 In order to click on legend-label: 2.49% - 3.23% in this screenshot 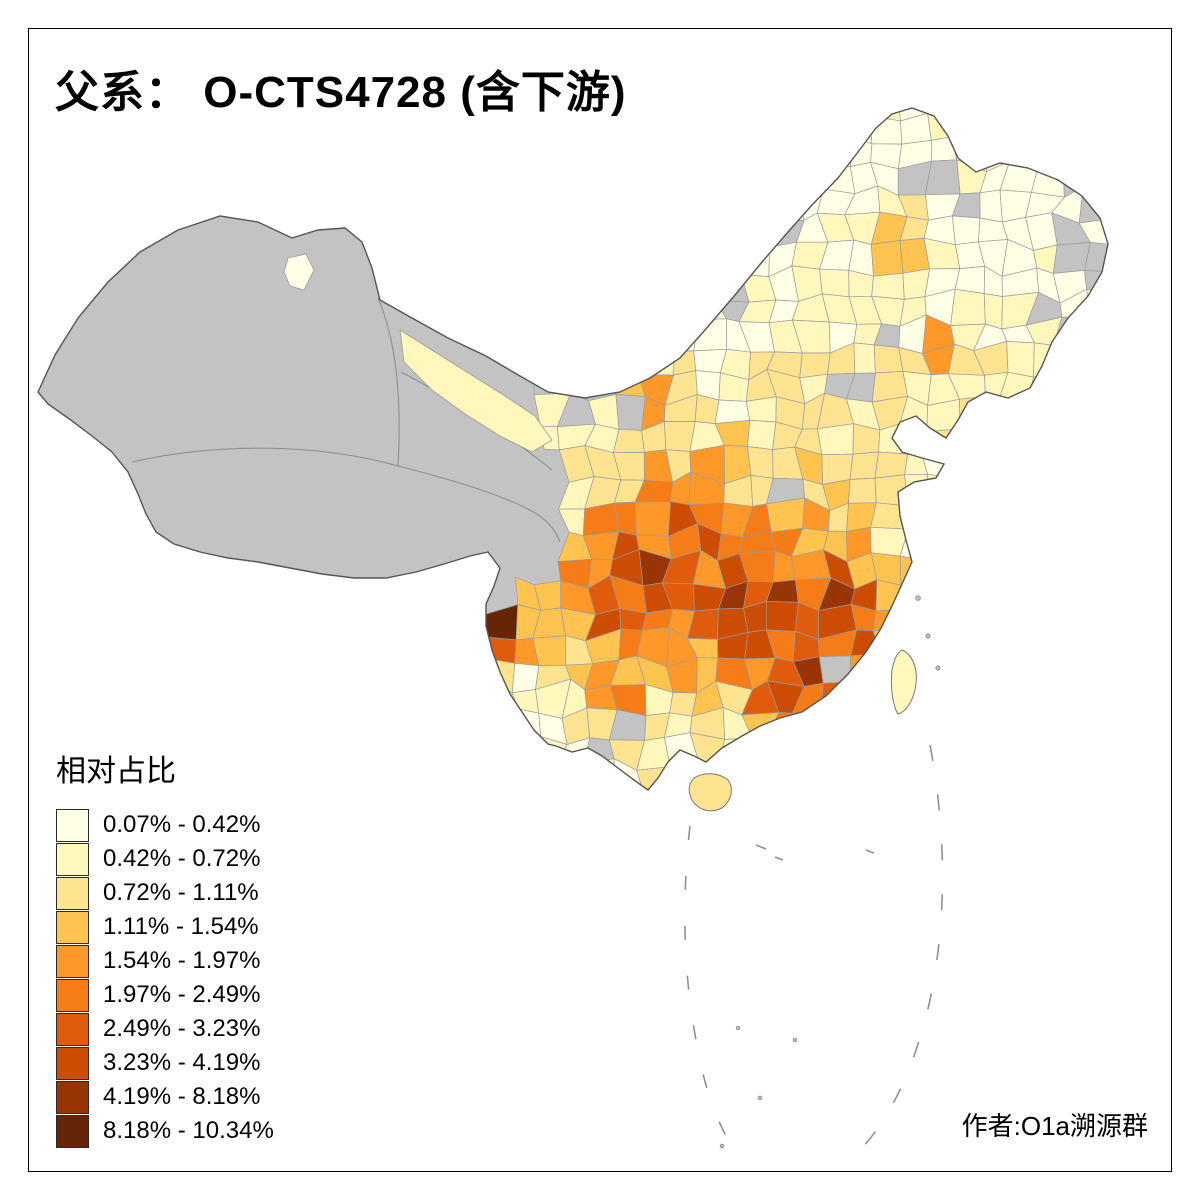, I will do `click(182, 1028)`.